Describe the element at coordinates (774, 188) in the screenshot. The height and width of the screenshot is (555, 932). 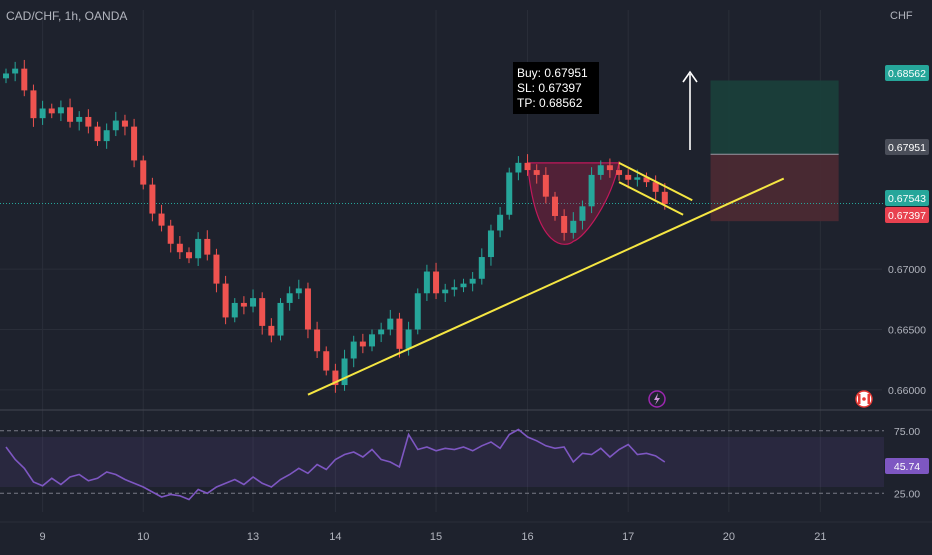
I see `stop-loss-zone` at that location.